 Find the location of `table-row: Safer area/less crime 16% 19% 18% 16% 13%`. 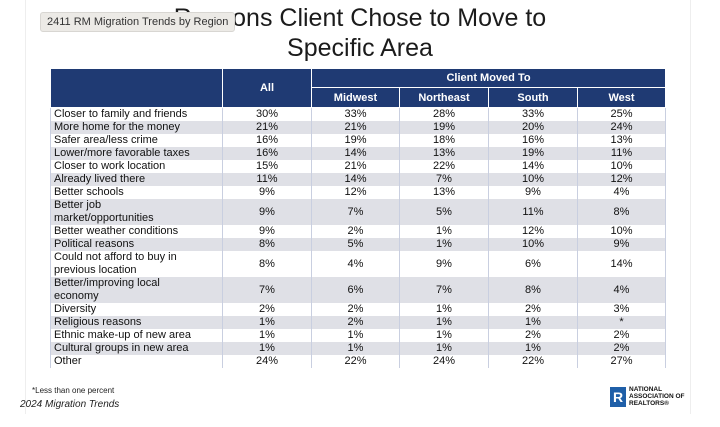

table-row: Safer area/less crime 16% 19% 18% 16% 13% is located at coordinates (358, 140).